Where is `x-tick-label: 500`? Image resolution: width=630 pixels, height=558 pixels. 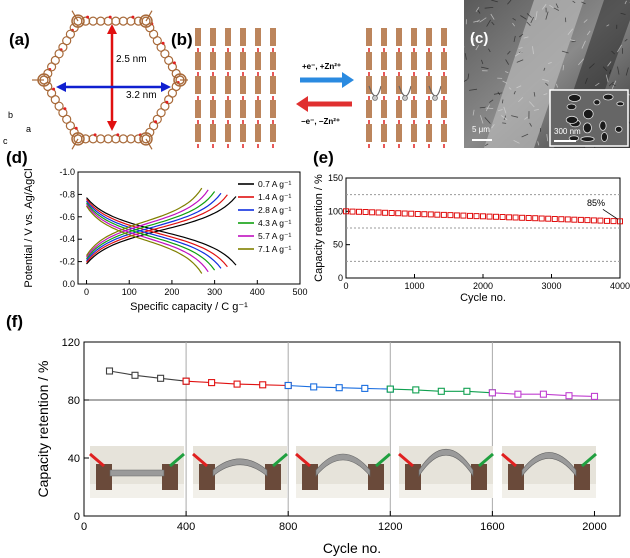
x-tick-label: 500 is located at coordinates (299, 292).